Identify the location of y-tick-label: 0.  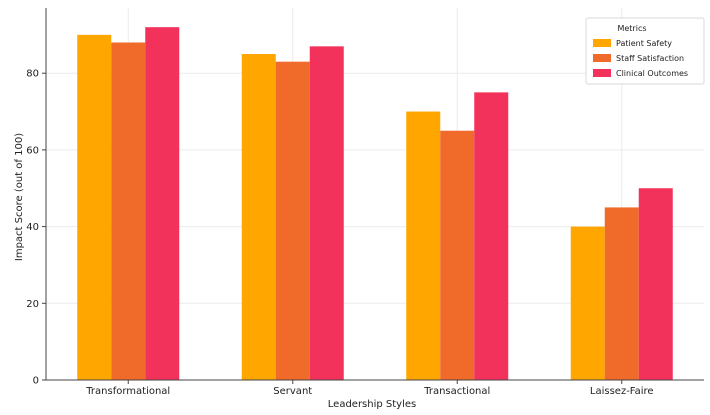
(36, 381).